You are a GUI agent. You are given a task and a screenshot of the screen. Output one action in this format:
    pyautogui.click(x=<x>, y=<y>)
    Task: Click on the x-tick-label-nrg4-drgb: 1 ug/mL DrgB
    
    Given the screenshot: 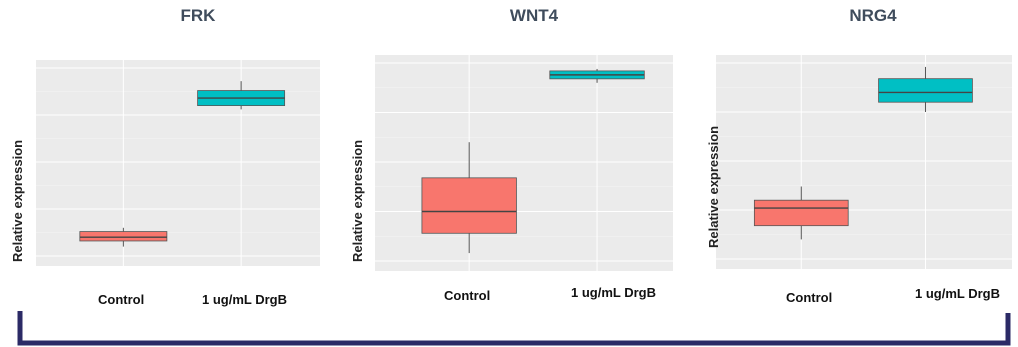 What is the action you would take?
    pyautogui.click(x=957, y=293)
    